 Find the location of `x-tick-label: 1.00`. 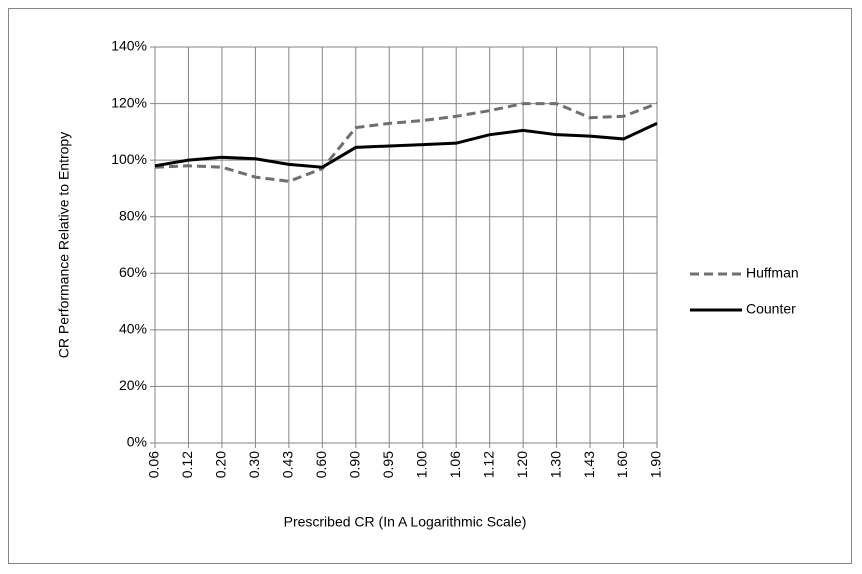

x-tick-label: 1.00 is located at coordinates (421, 464).